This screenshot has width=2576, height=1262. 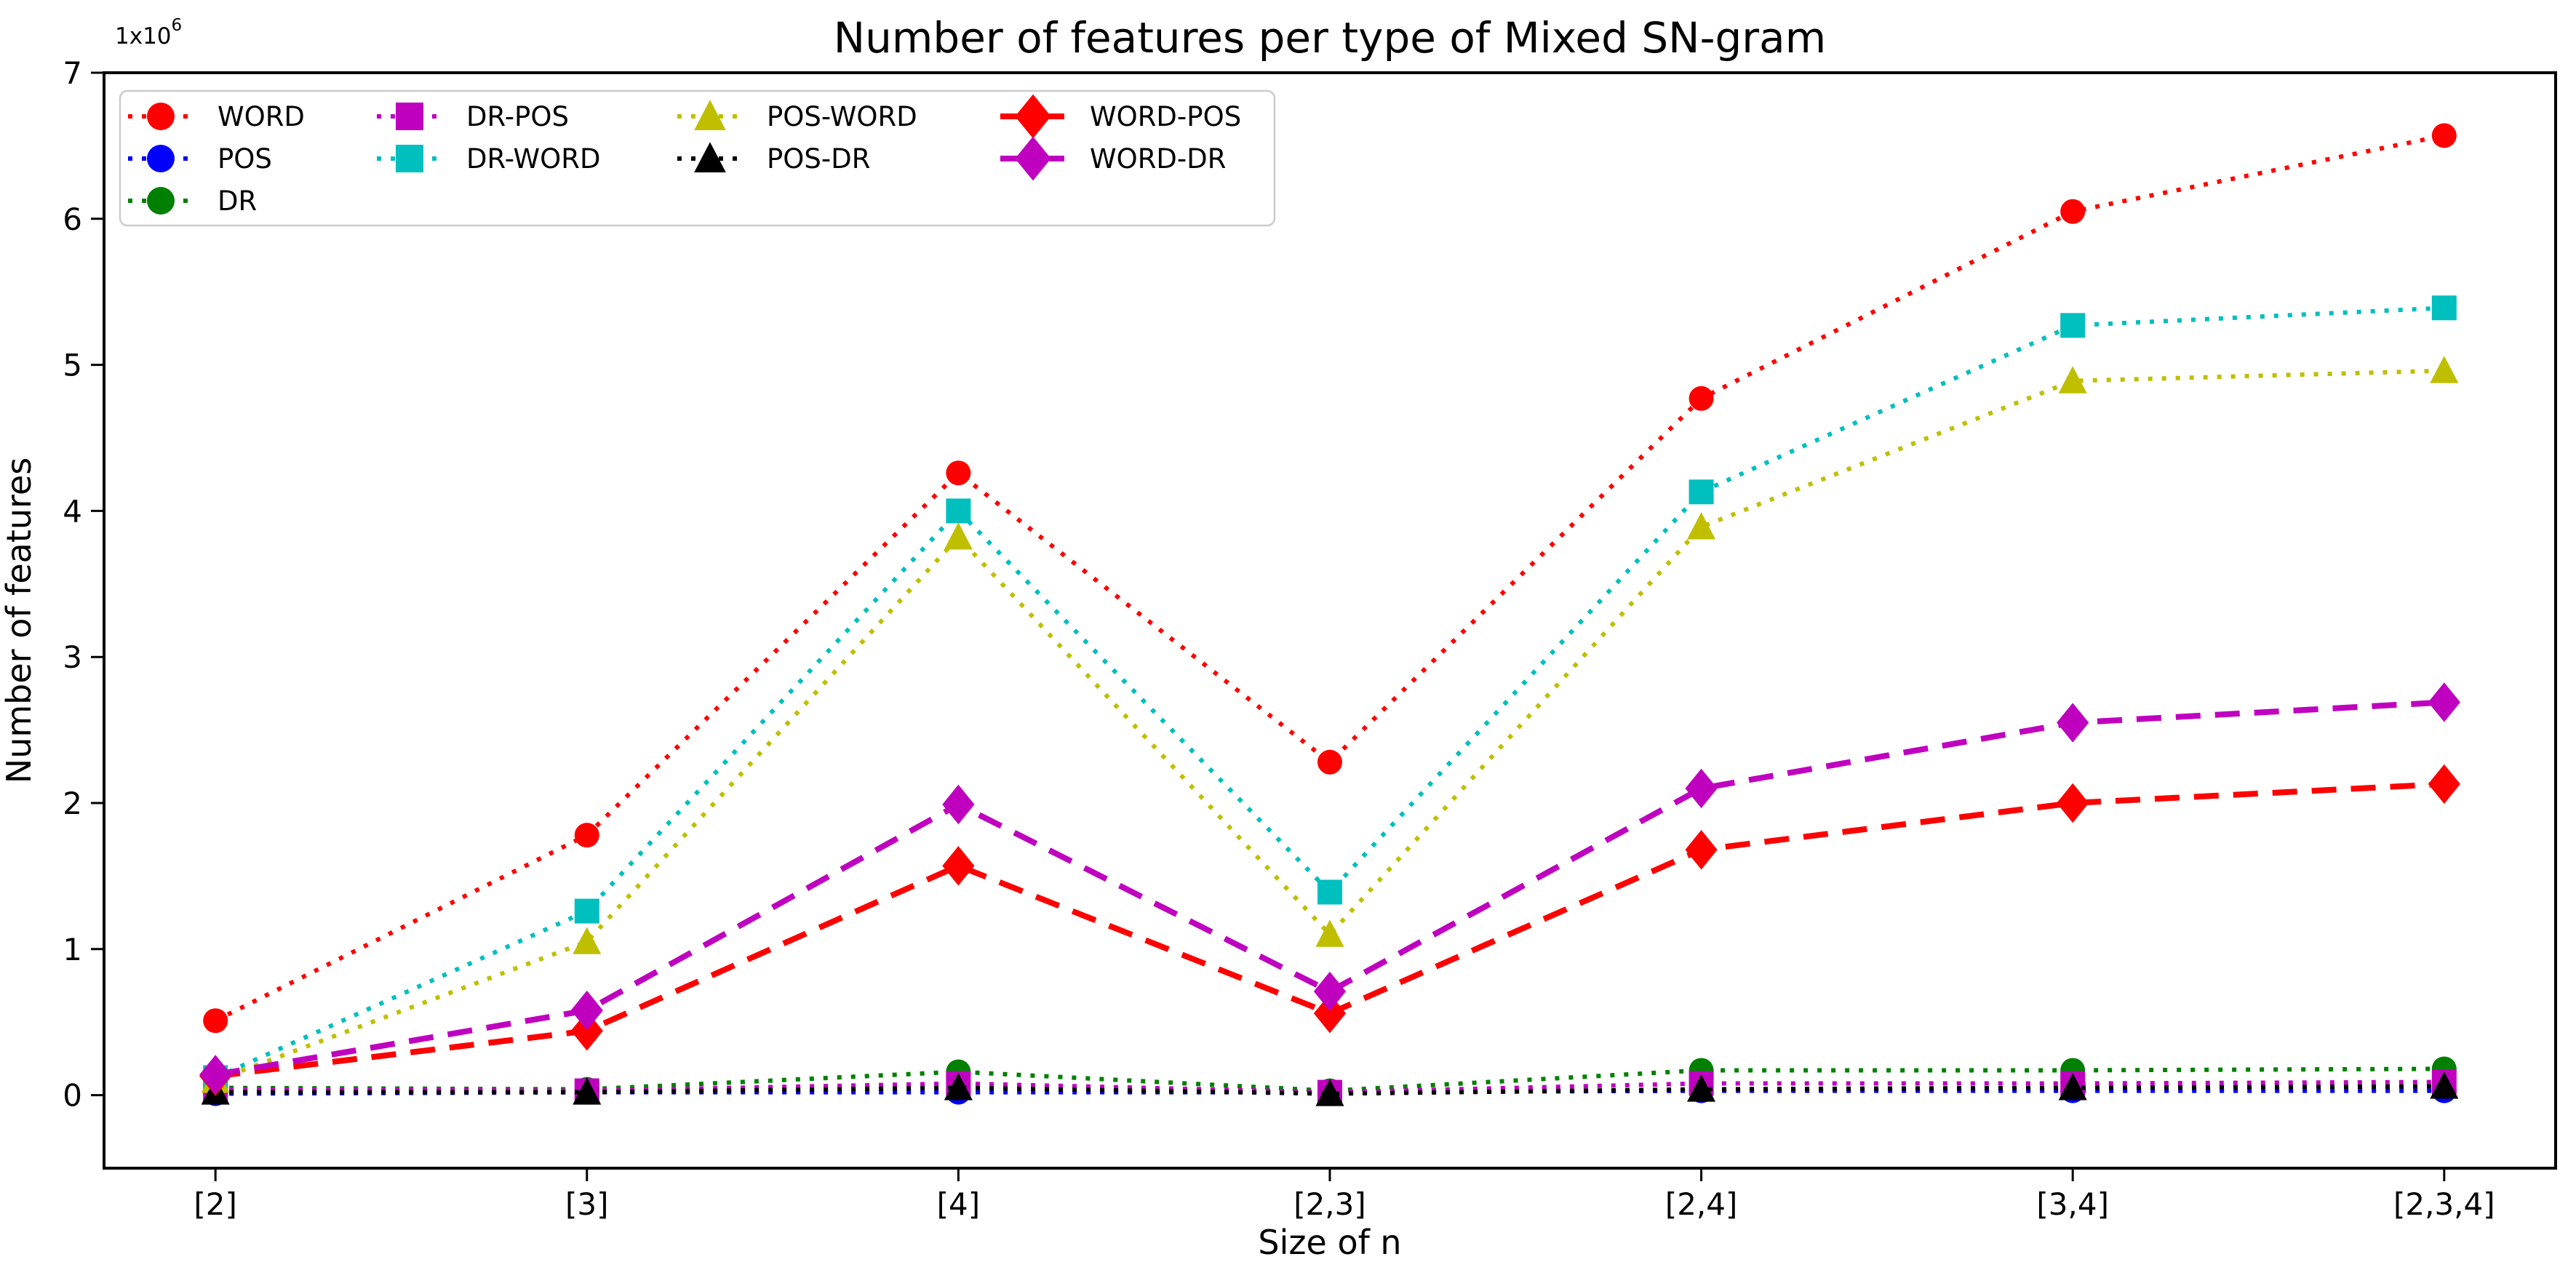 I want to click on legend-item-POS: POS, so click(x=200, y=159).